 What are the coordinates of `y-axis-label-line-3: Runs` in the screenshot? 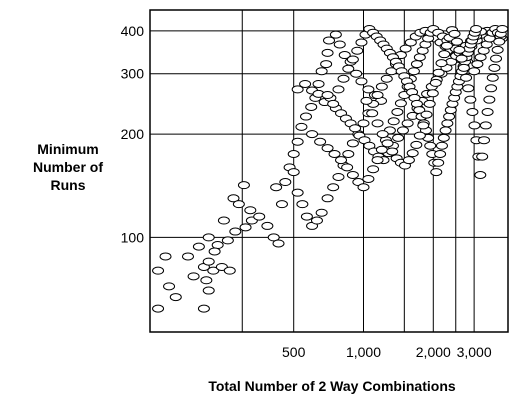 It's located at (68, 185).